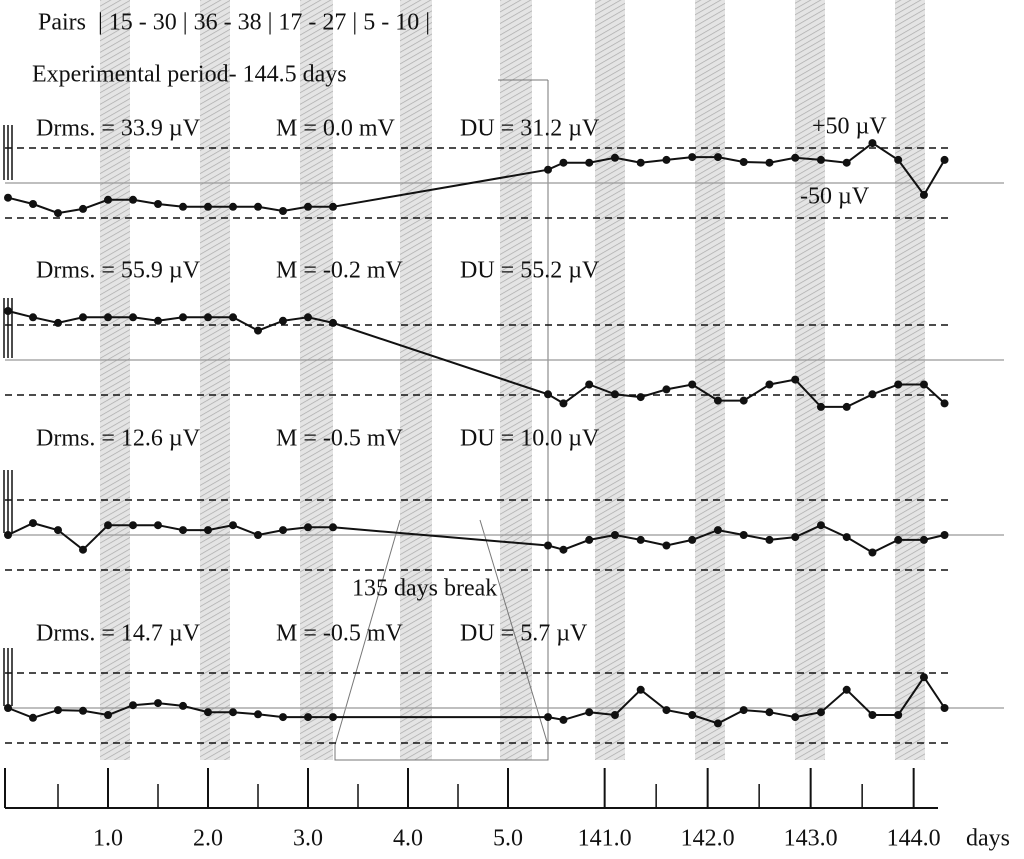  I want to click on plus-label: +50 µV, so click(849, 127).